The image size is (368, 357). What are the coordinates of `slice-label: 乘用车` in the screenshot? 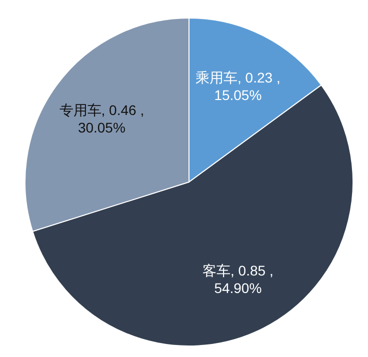 It's located at (217, 78).